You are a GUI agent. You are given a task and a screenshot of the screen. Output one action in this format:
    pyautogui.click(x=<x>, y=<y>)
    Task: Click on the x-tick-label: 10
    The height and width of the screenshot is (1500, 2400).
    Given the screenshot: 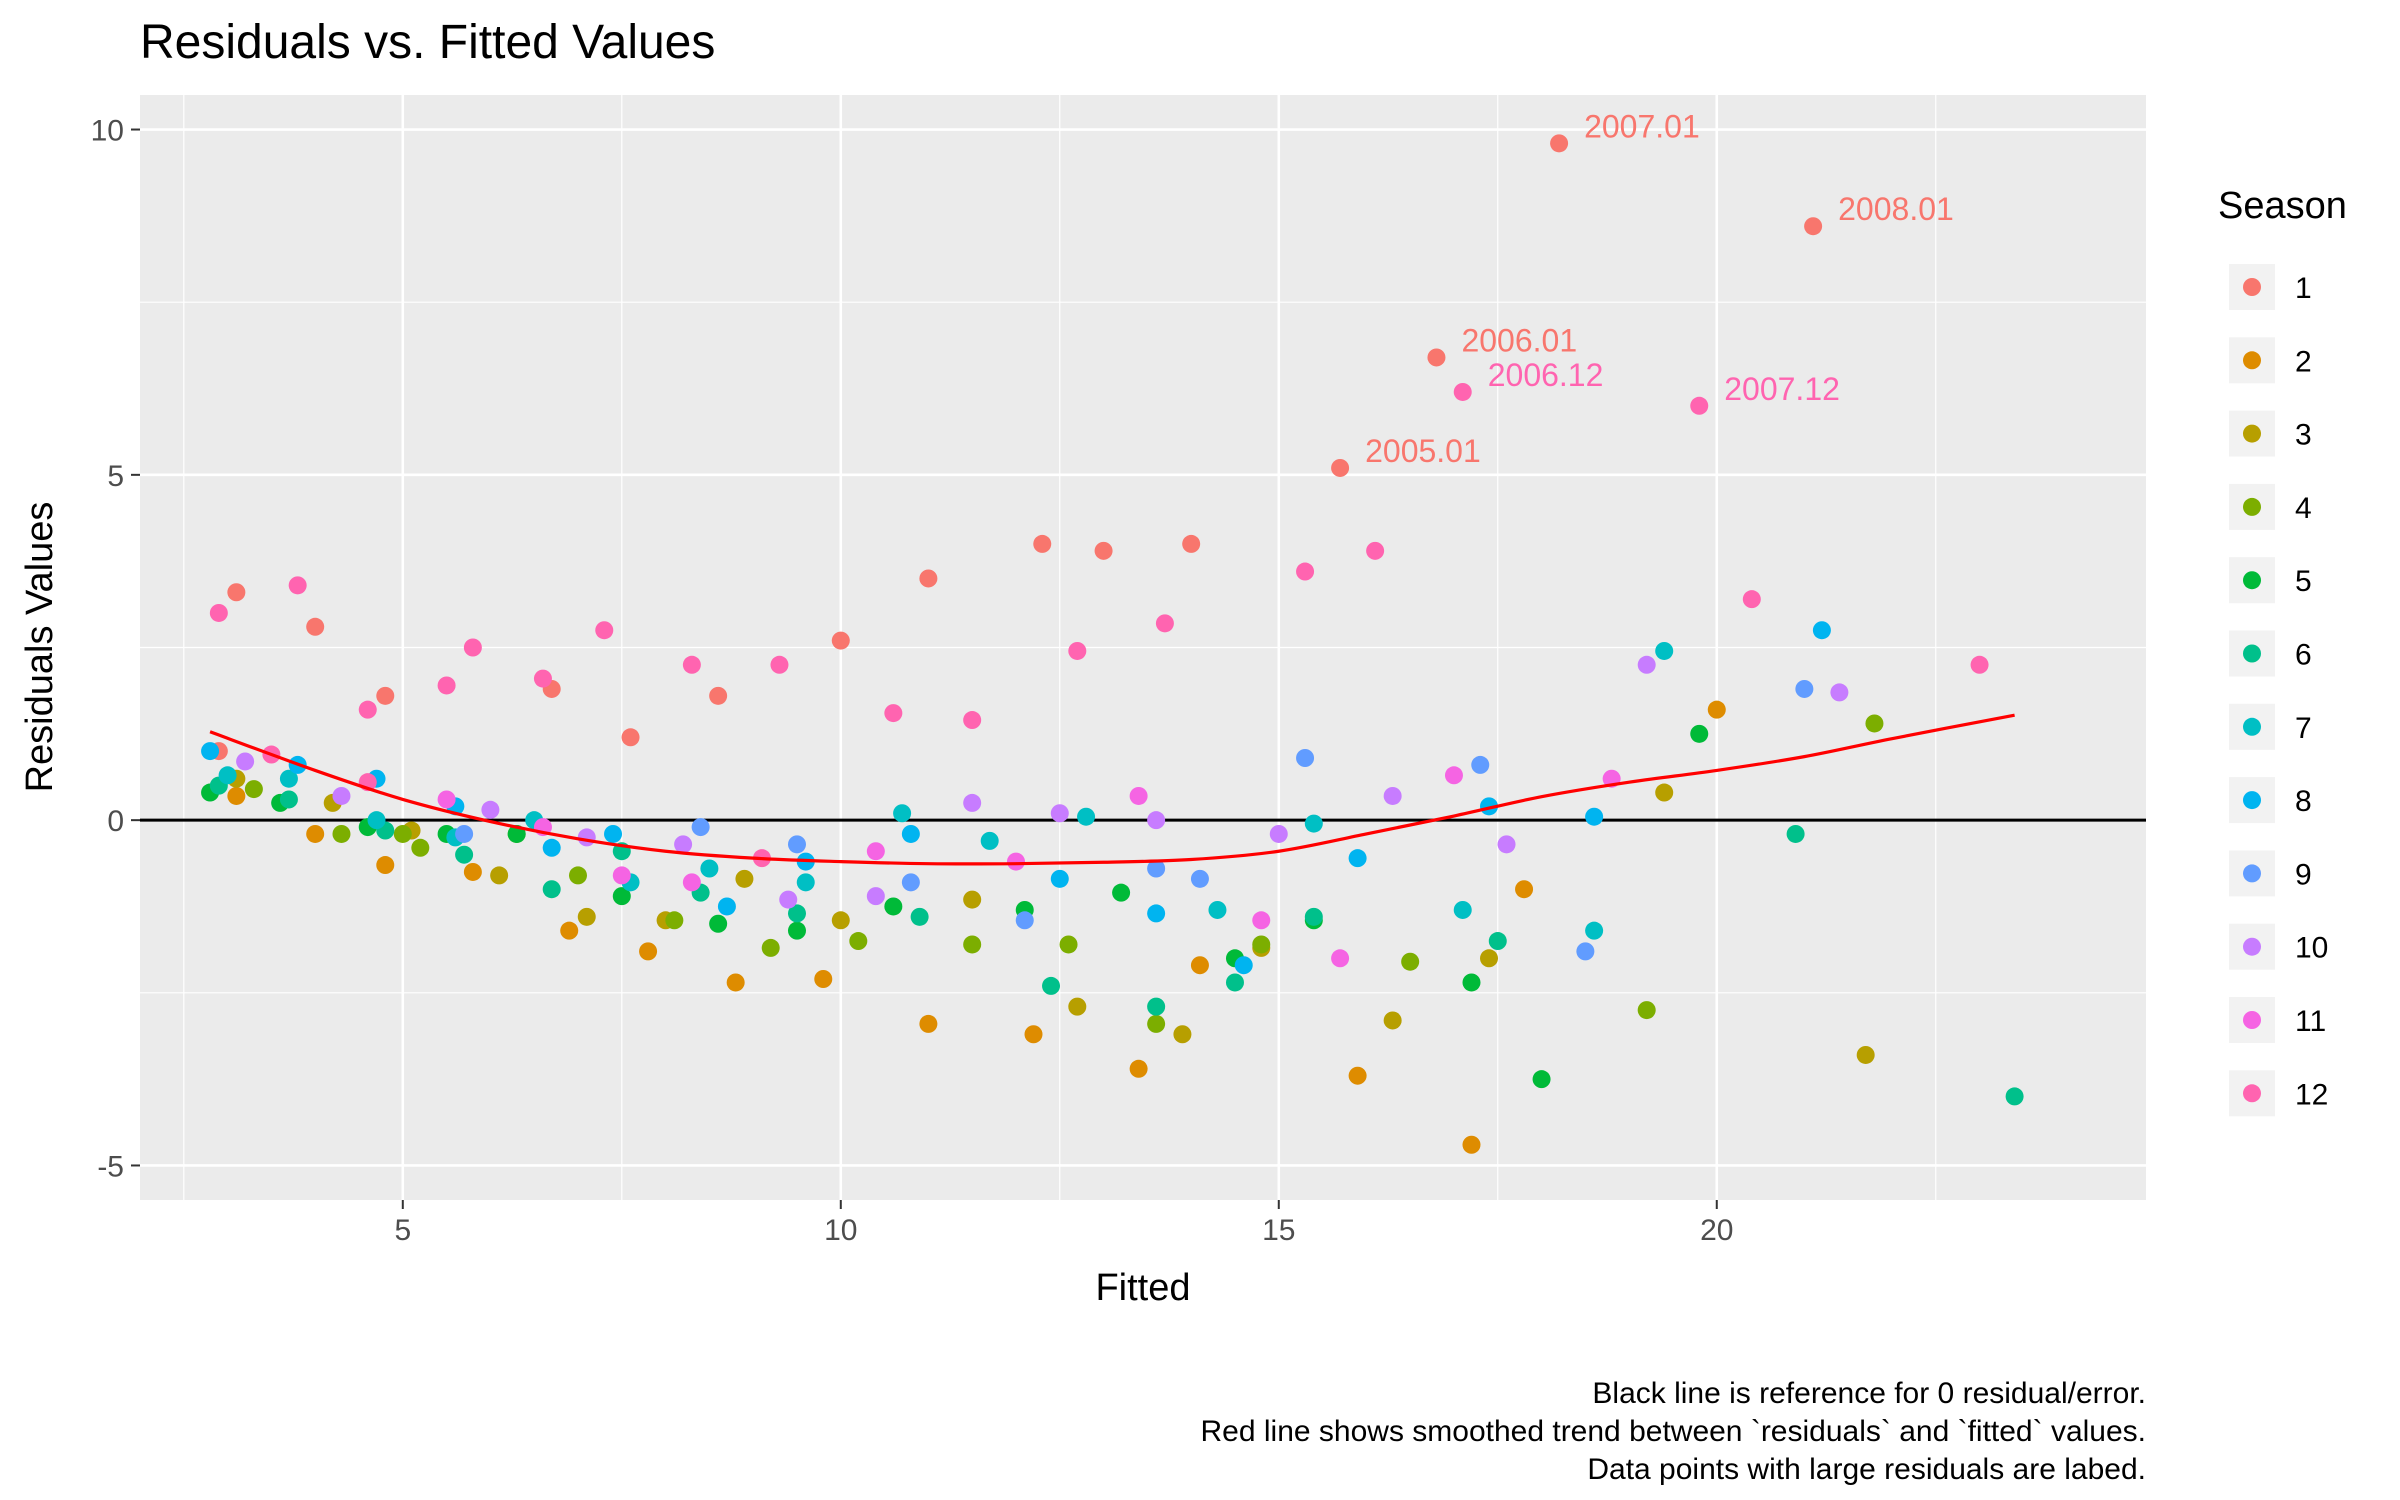 What is the action you would take?
    pyautogui.click(x=840, y=1230)
    